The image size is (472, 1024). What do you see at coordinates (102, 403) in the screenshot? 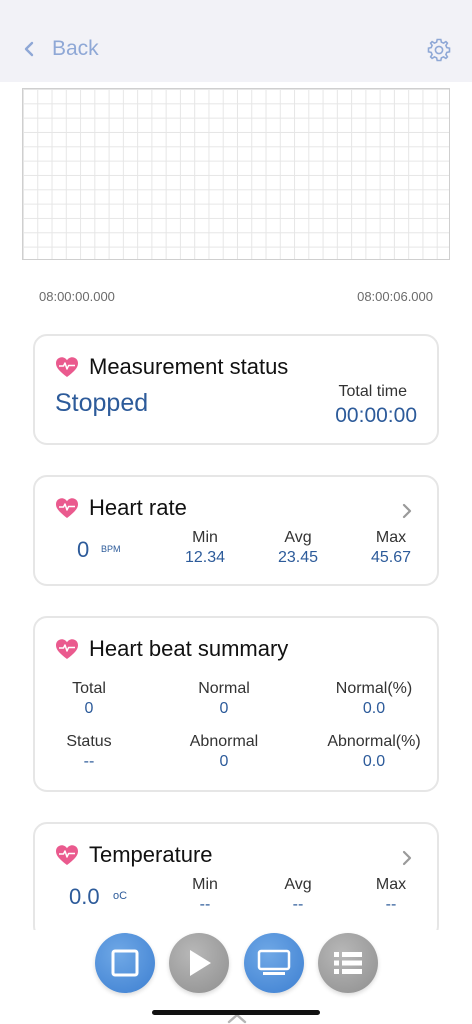
I see `measurement-status-value: Stopped` at bounding box center [102, 403].